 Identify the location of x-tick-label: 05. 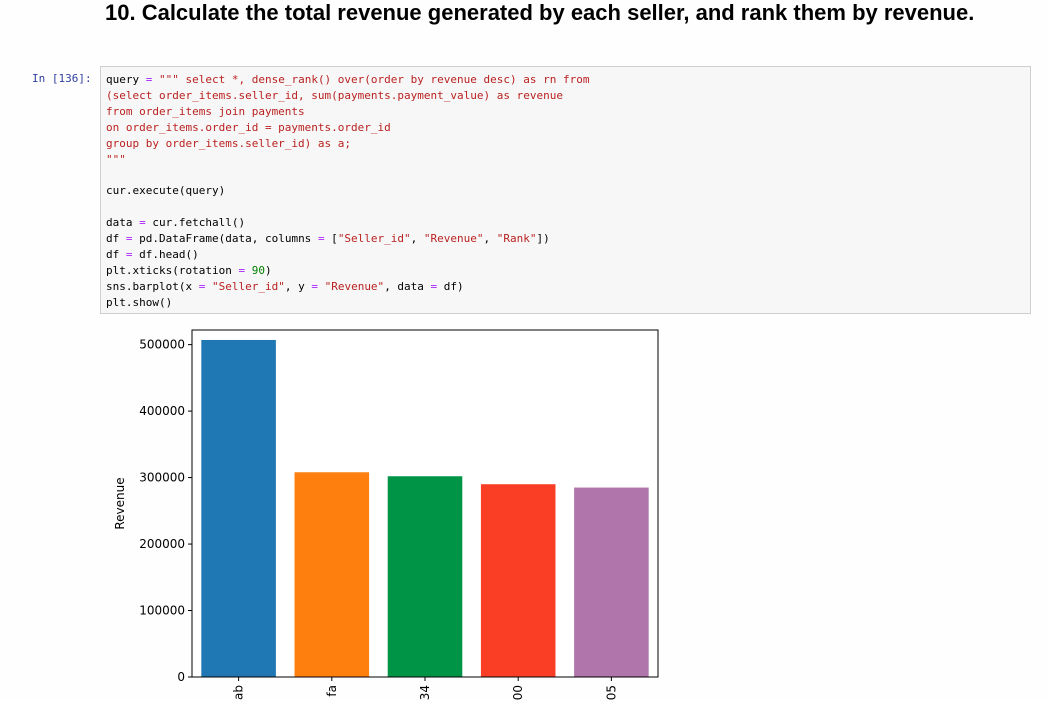
(611, 692).